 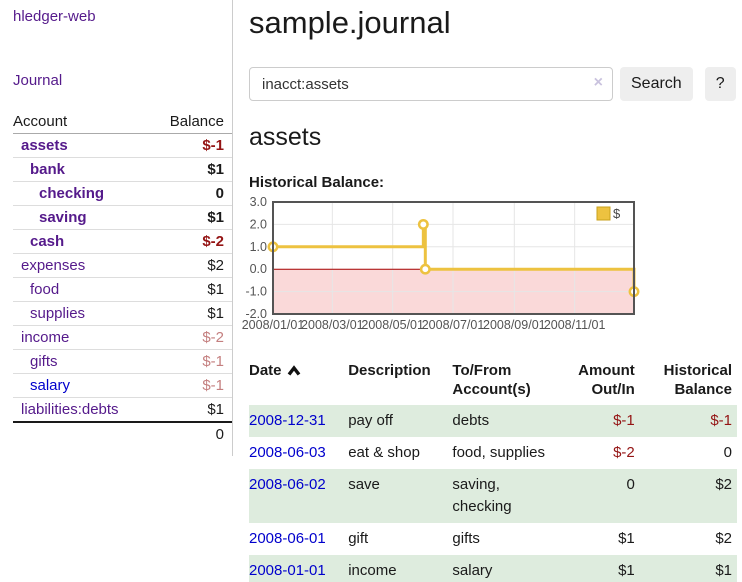 I want to click on transaction-date-link: 2008-12-31, so click(x=287, y=420).